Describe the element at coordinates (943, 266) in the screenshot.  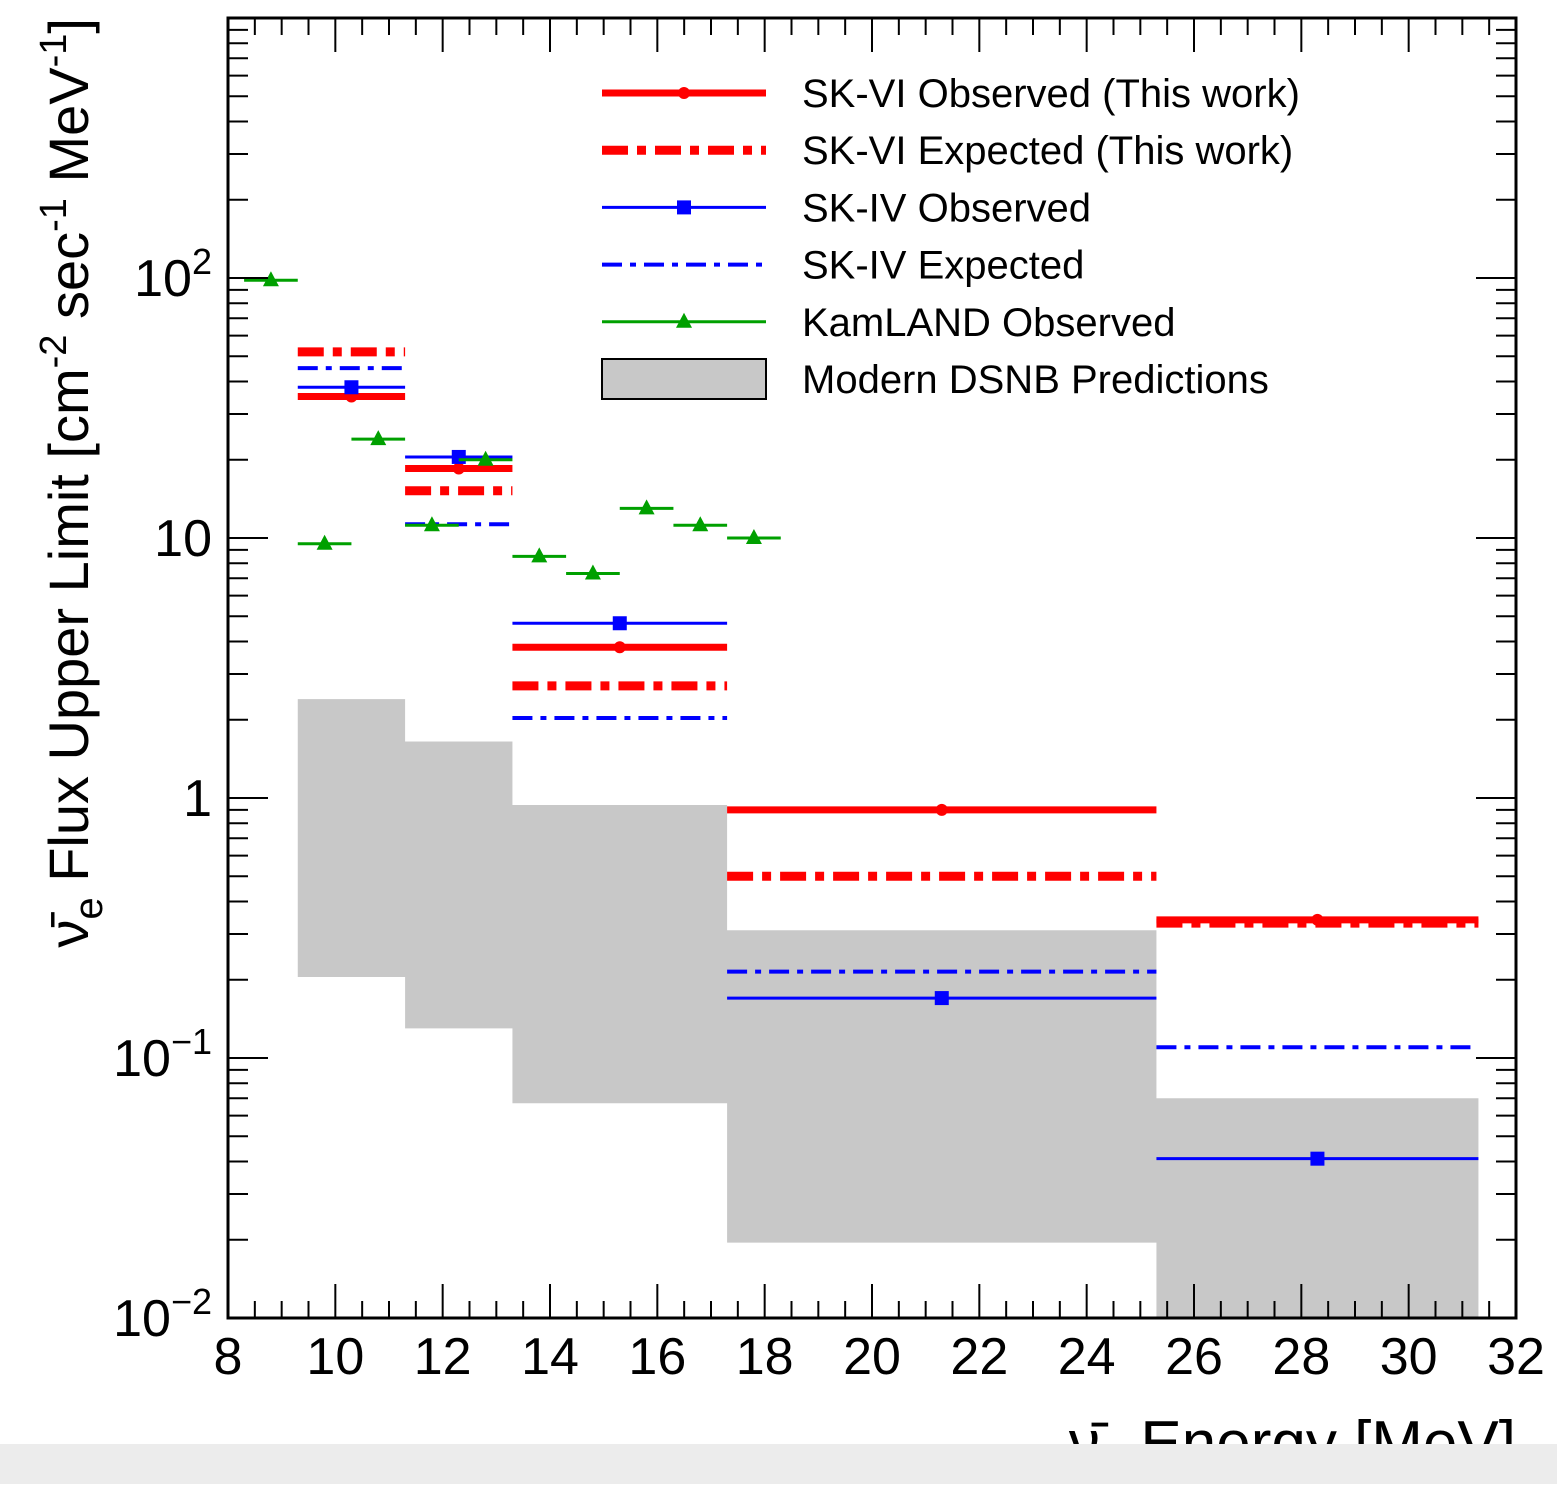
I see `legend-label-3: SK-IV Expected` at that location.